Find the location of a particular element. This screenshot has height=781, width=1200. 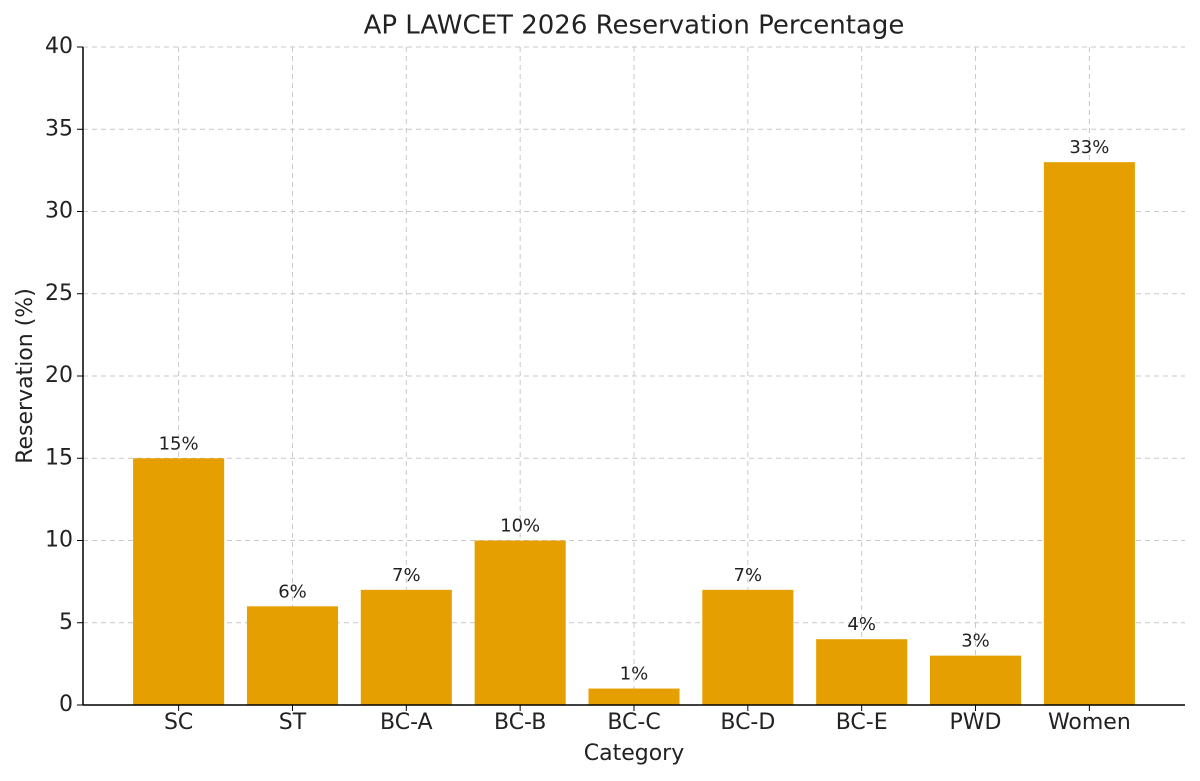

value-label: 3% is located at coordinates (975, 641).